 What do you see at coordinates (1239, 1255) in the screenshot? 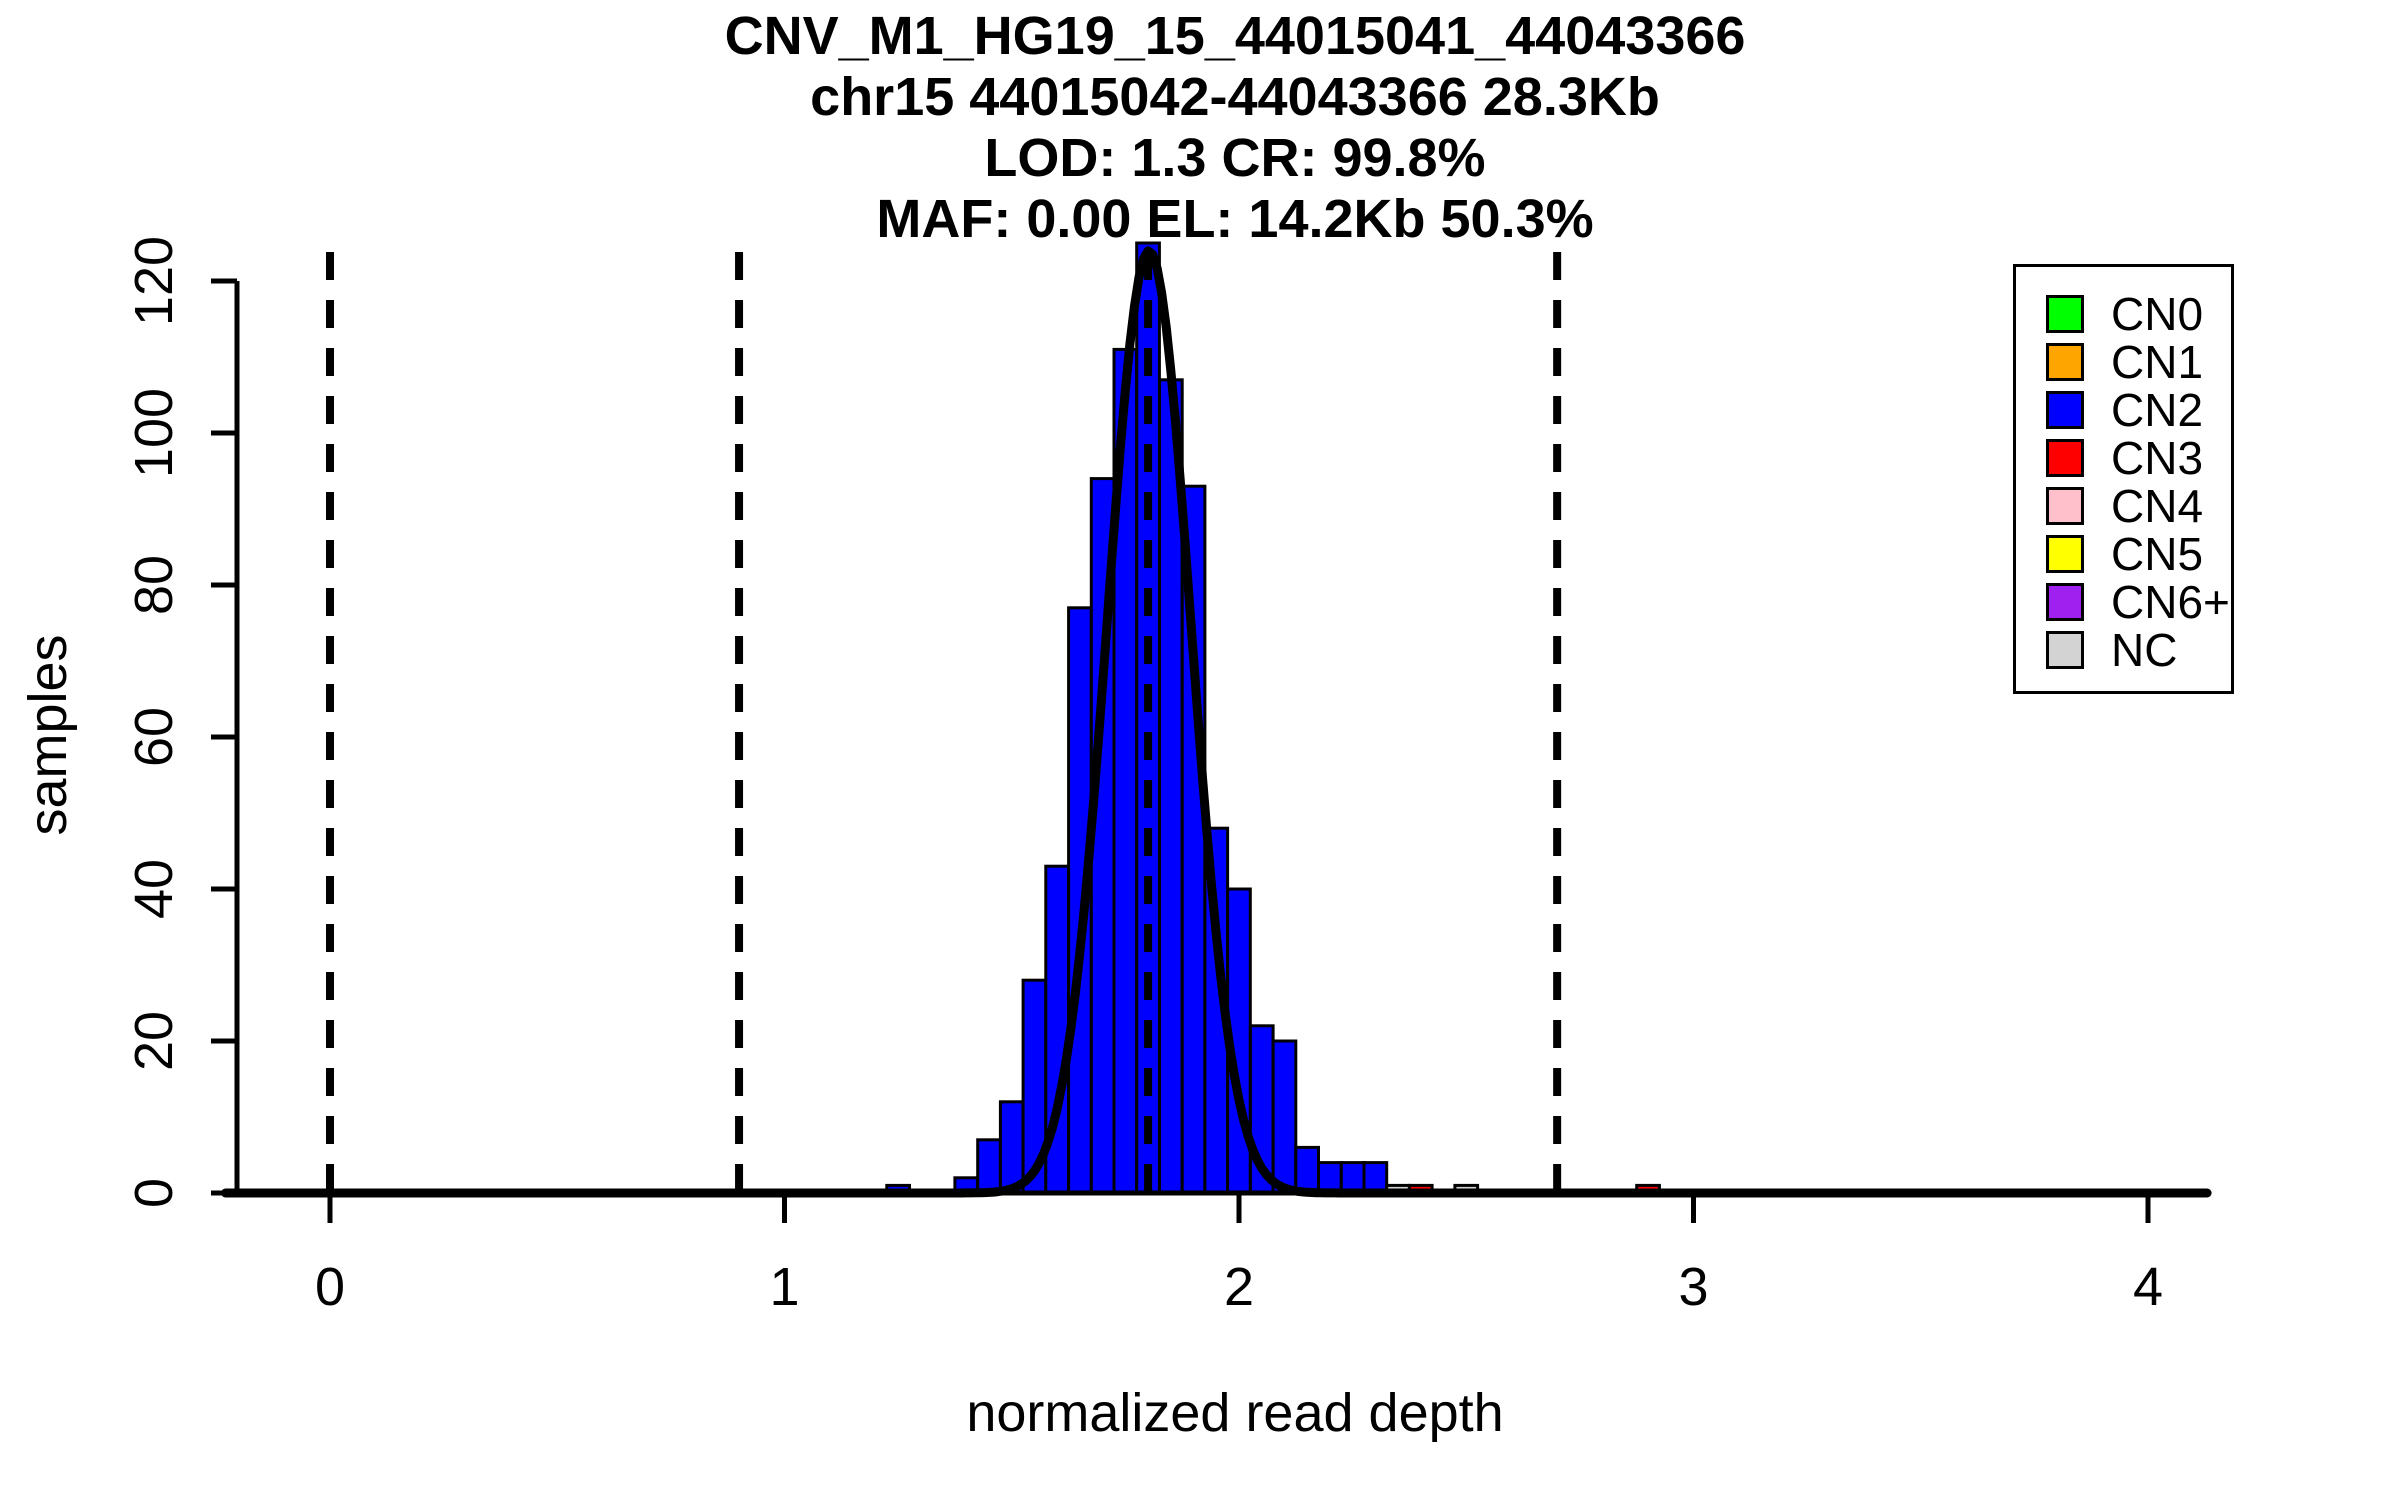
I see `x-axis-ticks: 0 1 2 3 4` at bounding box center [1239, 1255].